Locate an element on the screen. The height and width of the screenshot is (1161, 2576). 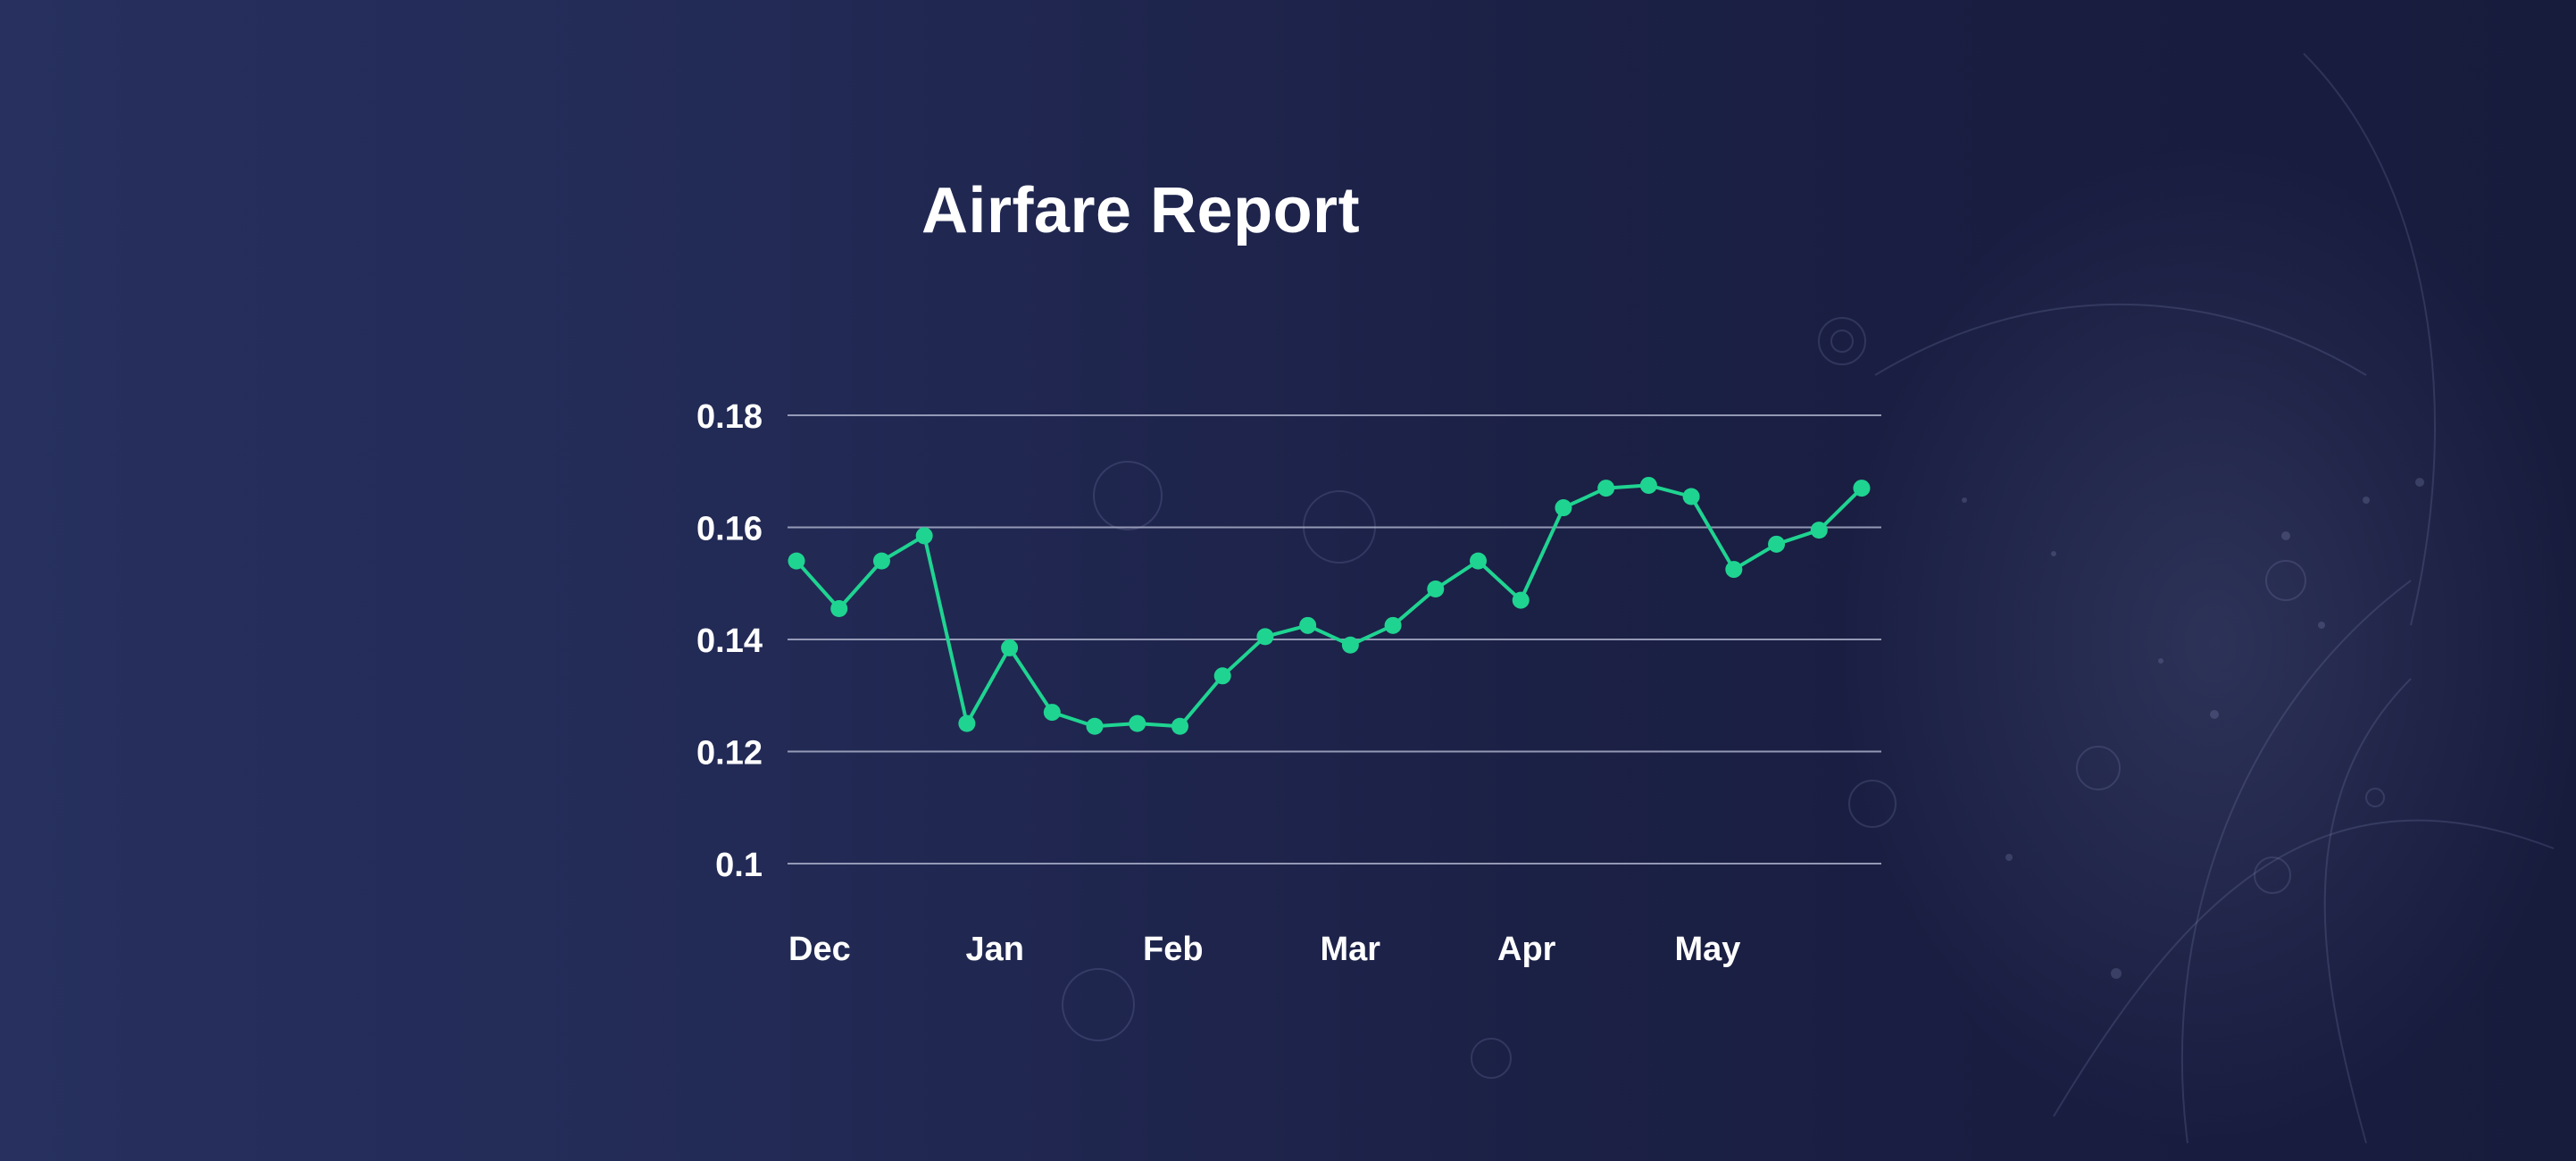
y-tick-label: 0.14 is located at coordinates (729, 641).